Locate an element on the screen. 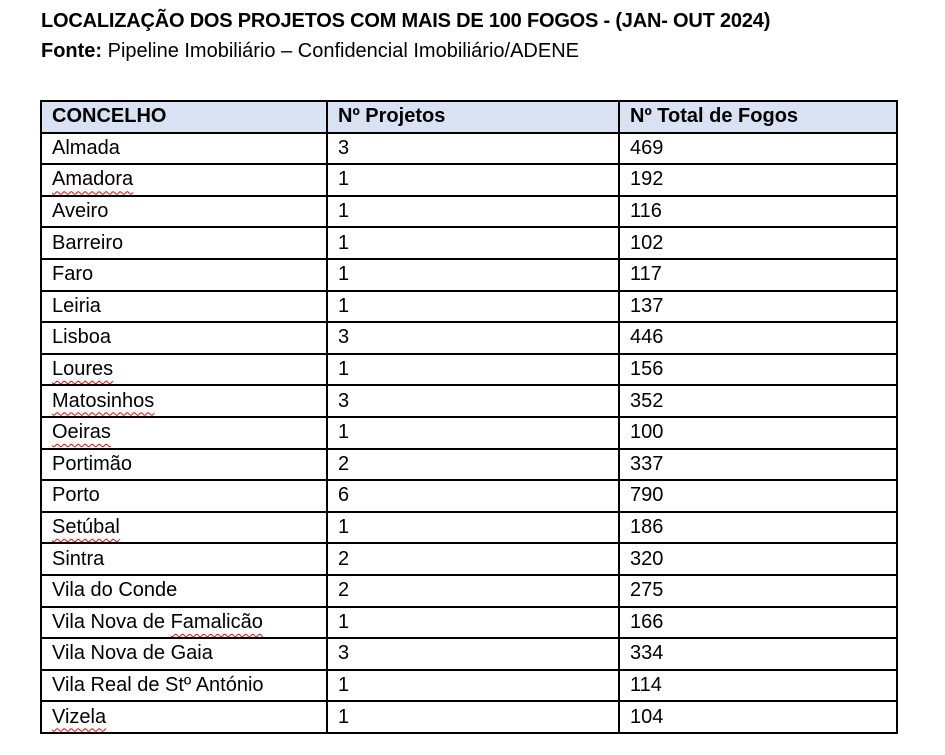 This screenshot has height=755, width=945. concelho-cell: Vila Nova de Gaia is located at coordinates (184, 654).